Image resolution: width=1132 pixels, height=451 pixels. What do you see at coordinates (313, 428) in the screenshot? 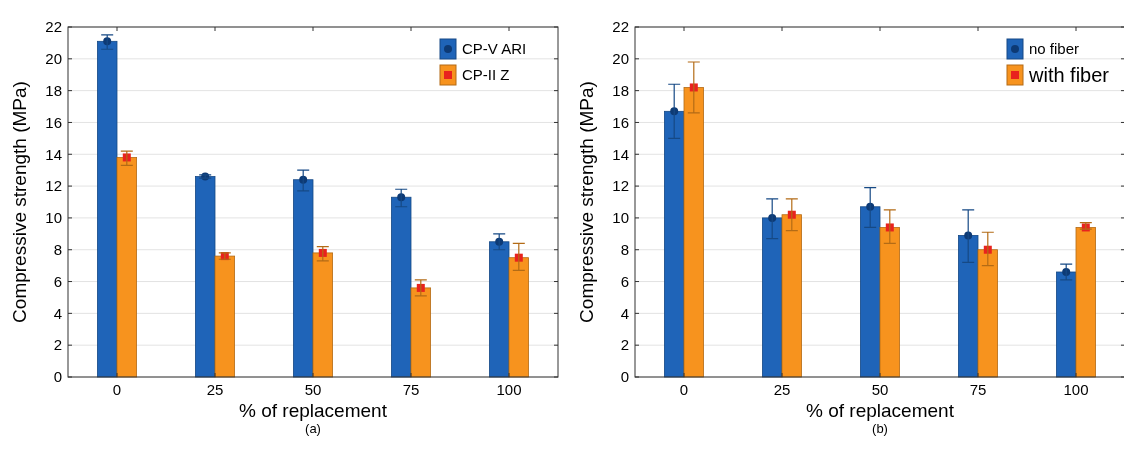
I see `text: (a)` at bounding box center [313, 428].